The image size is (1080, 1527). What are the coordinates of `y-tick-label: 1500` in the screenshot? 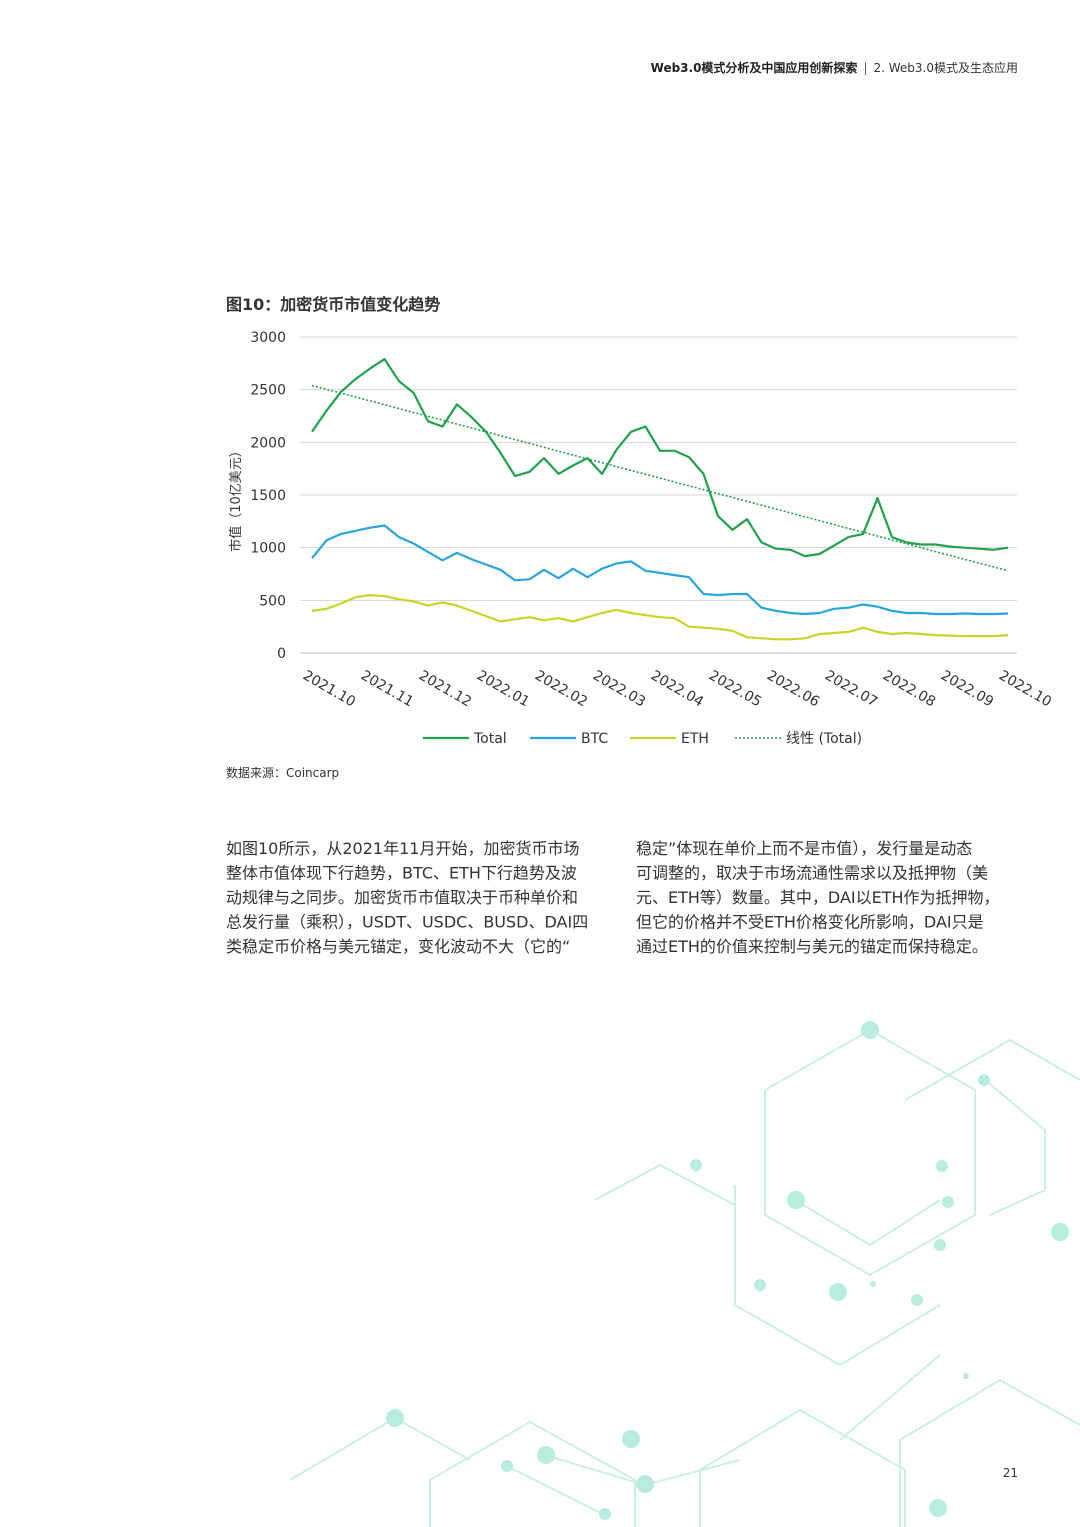 It's located at (268, 496).